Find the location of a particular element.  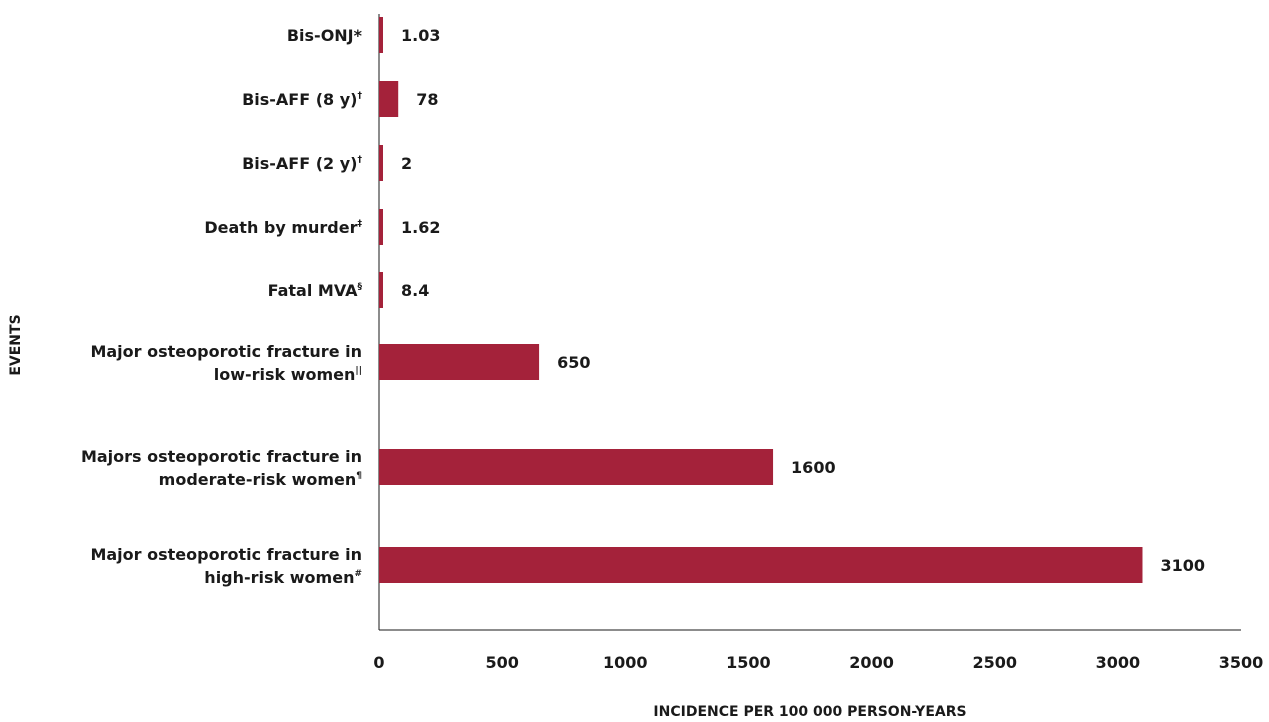

category-label-3-line-0: Death by murder‡ is located at coordinates (283, 227).